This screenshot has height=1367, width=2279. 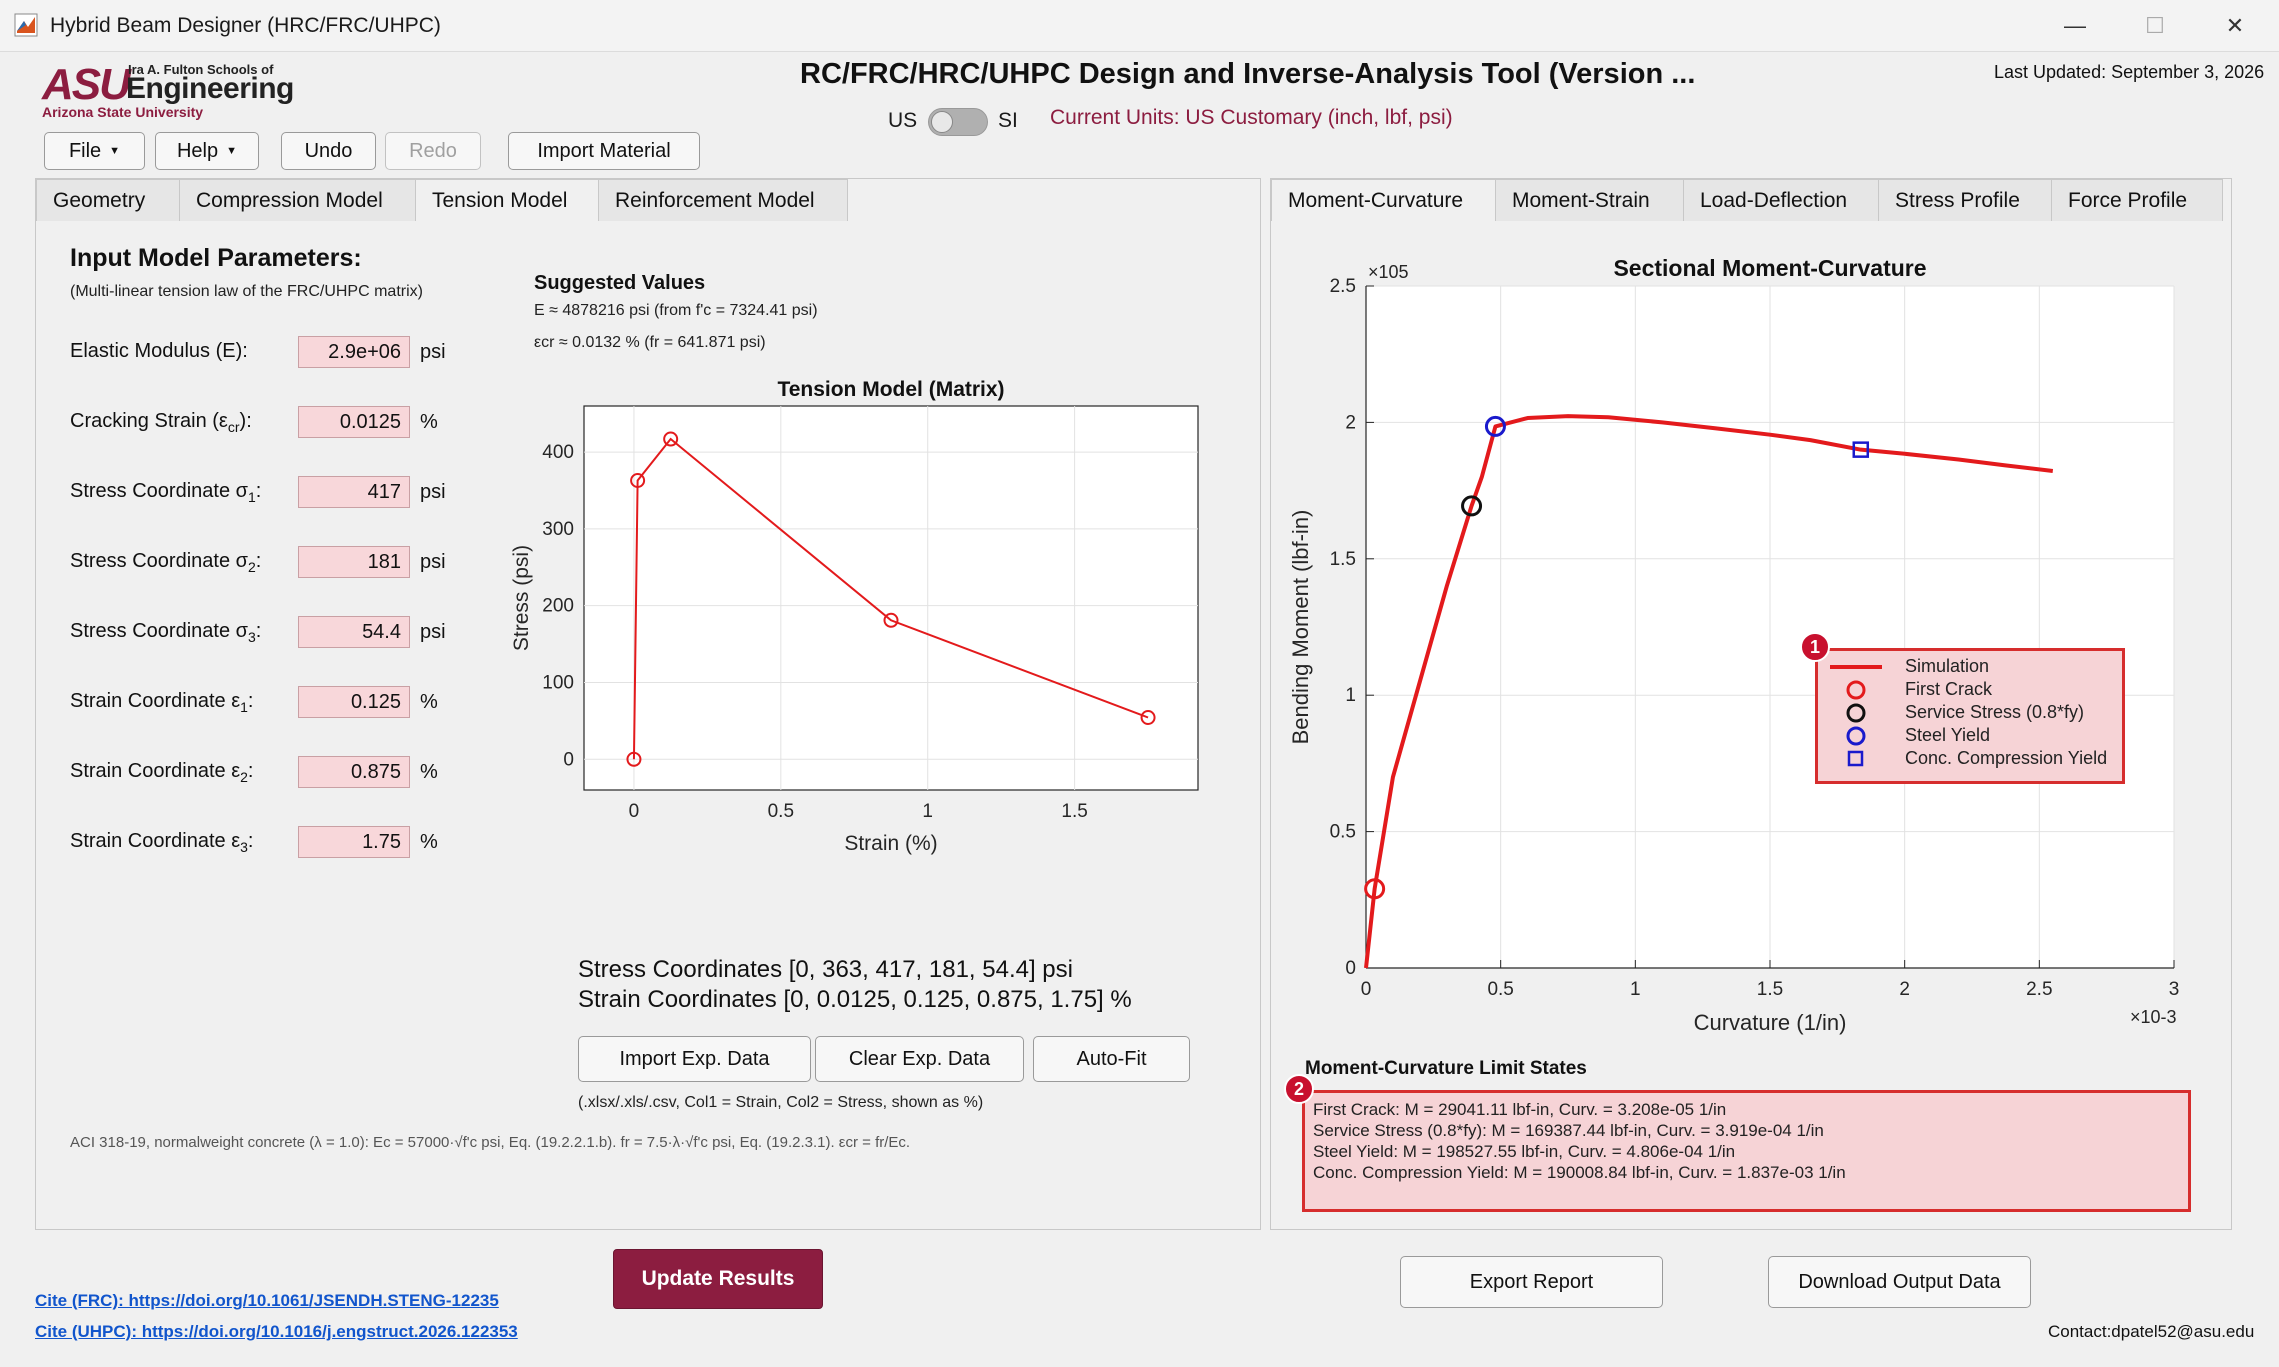 What do you see at coordinates (1343, 286) in the screenshot?
I see `y-tick-label: 2.5` at bounding box center [1343, 286].